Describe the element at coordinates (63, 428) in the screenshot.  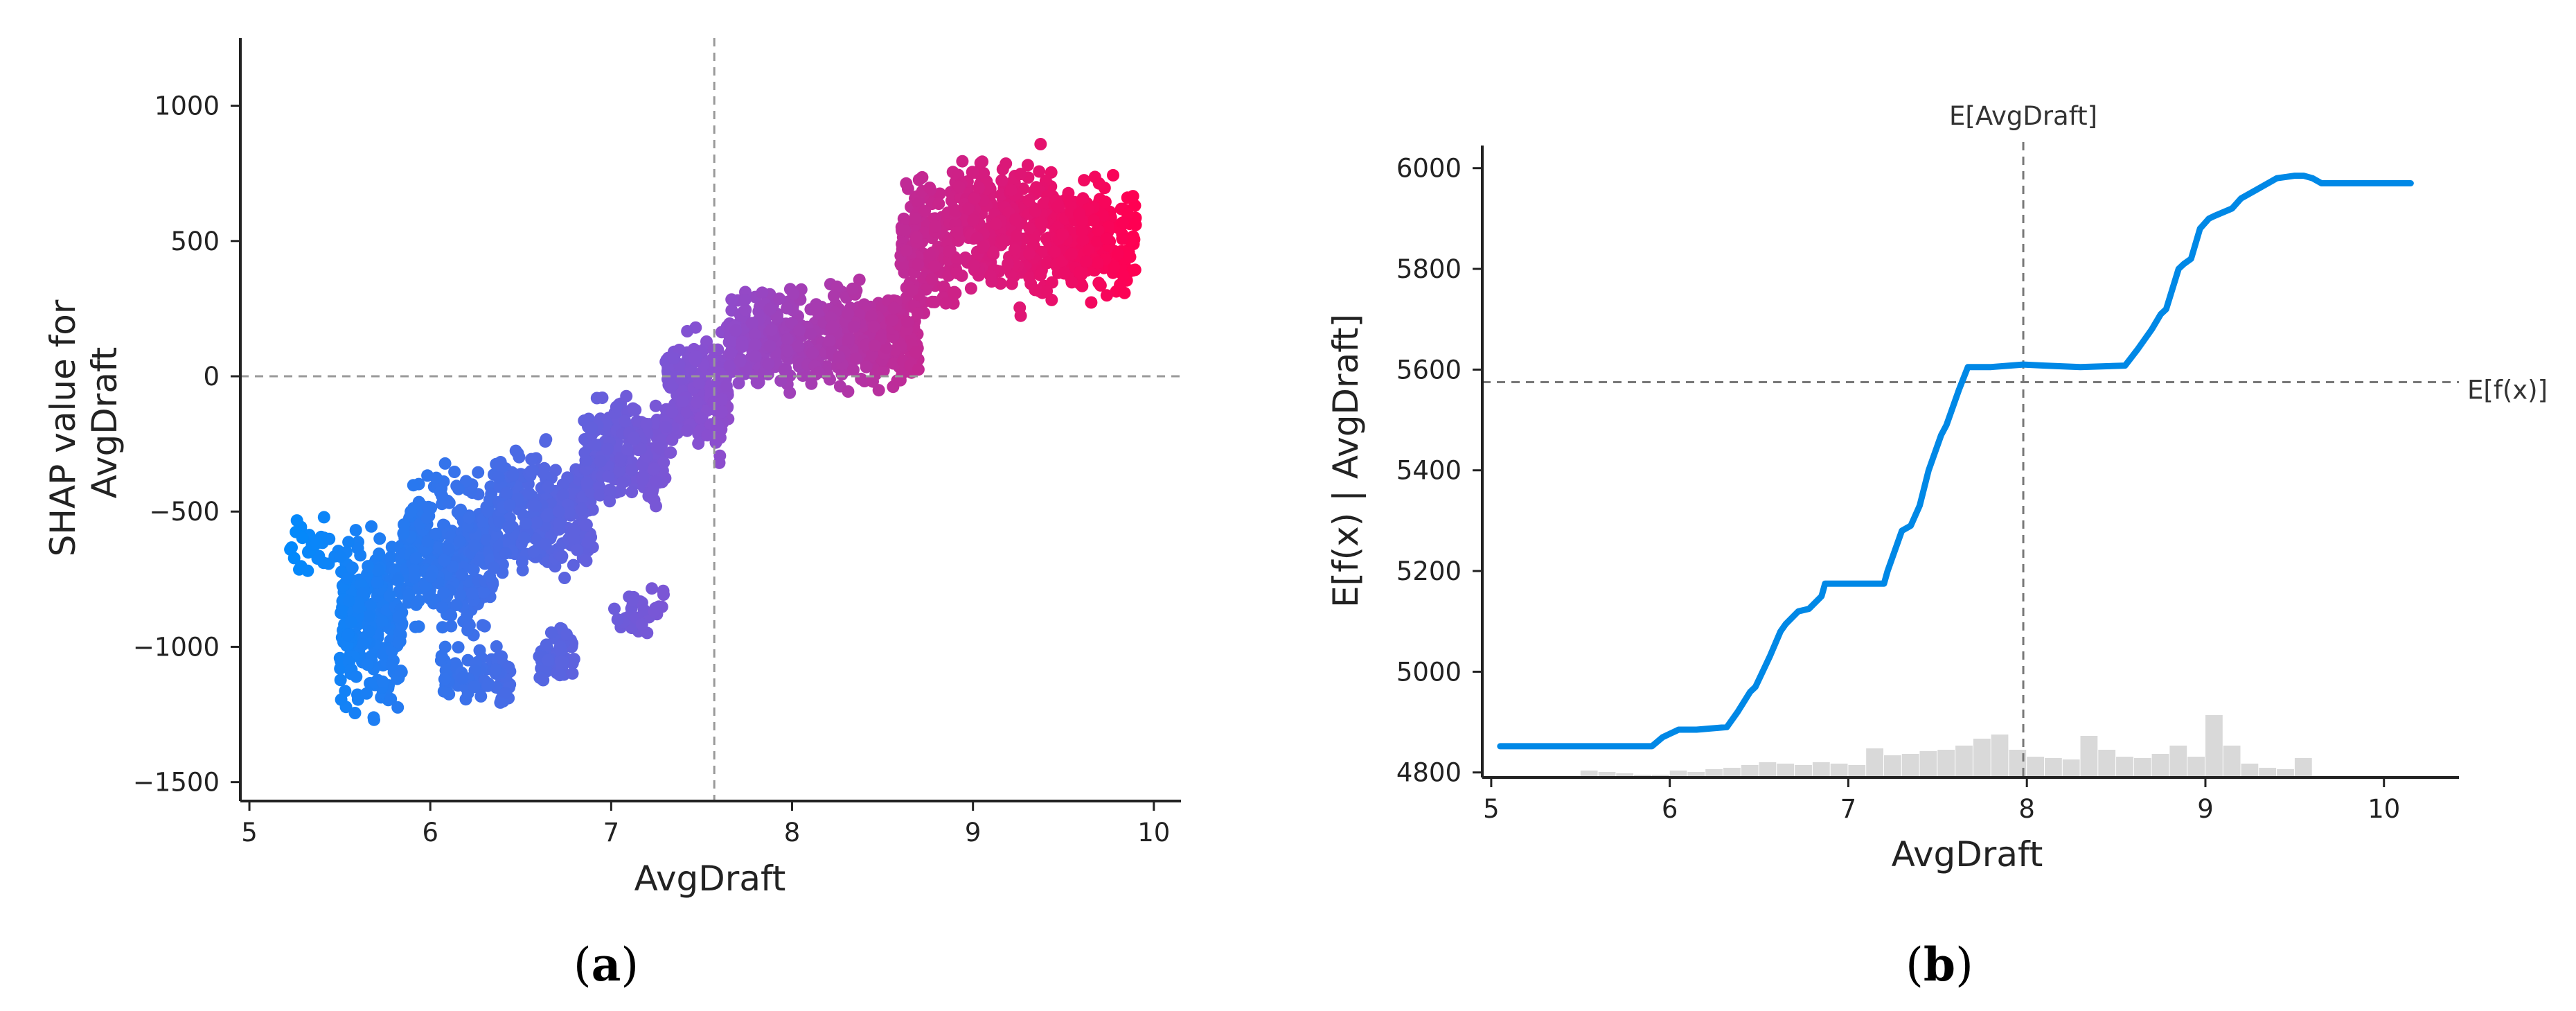
I see `y-axis-title-line-1: SHAP value for` at that location.